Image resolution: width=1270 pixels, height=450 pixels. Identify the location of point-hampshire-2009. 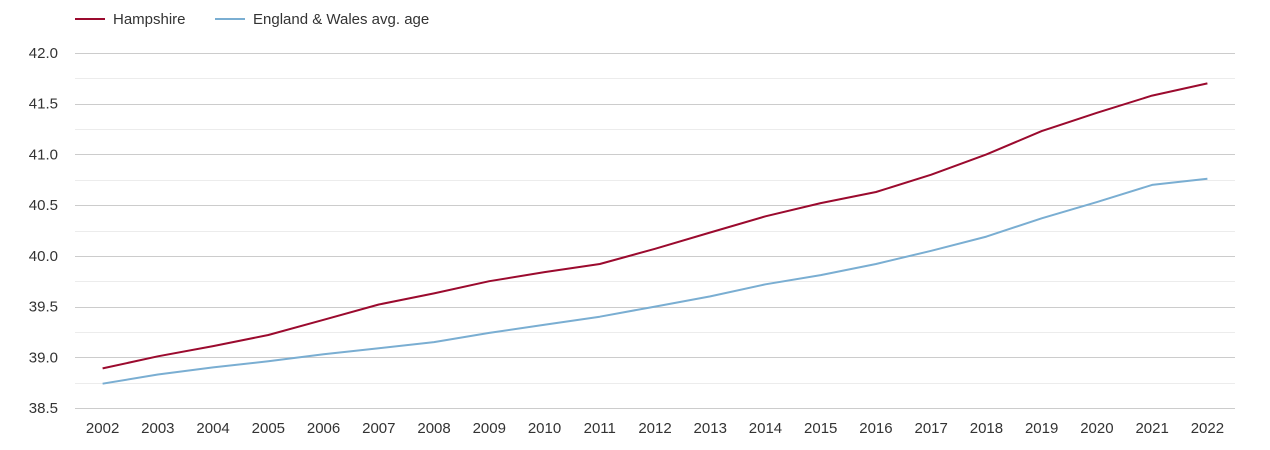
(489, 281).